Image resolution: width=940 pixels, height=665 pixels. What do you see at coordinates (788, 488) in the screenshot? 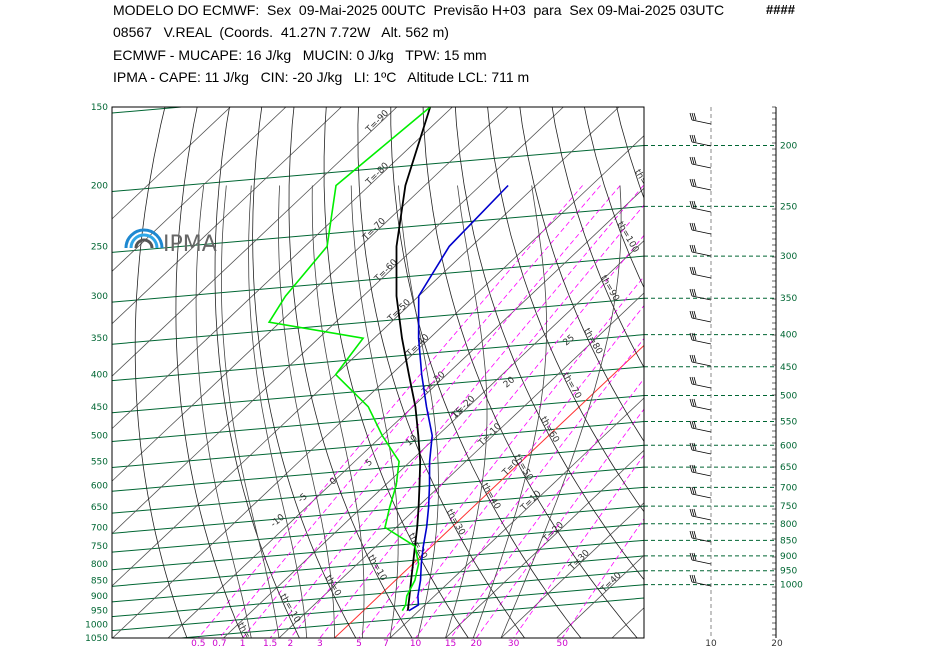
I see `pressure-label-right: 700` at bounding box center [788, 488].